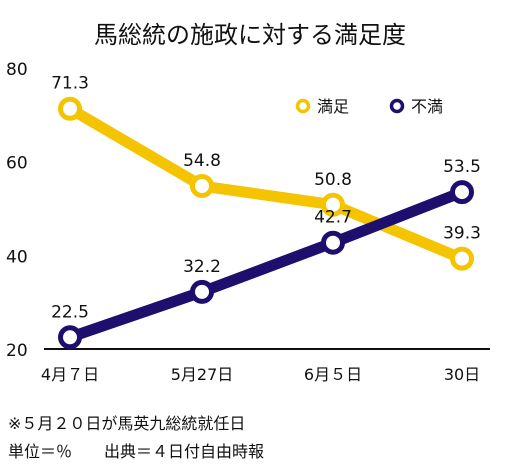 The width and height of the screenshot is (509, 474). Describe the element at coordinates (303, 106) in the screenshot. I see `legend-marker-satisfied` at that location.